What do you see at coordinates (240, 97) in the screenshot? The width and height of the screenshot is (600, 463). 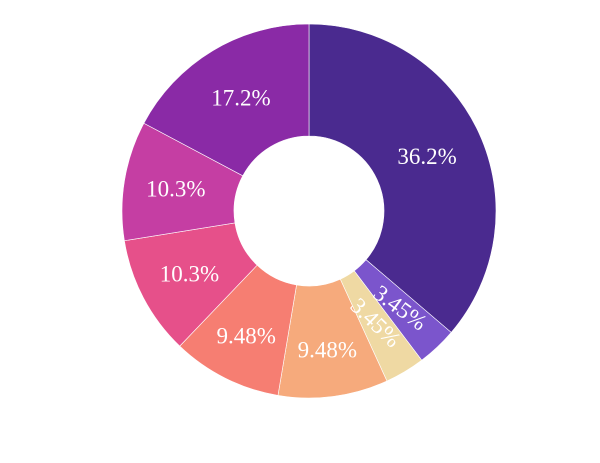 I see `slice-label-7: 17.2%` at bounding box center [240, 97].